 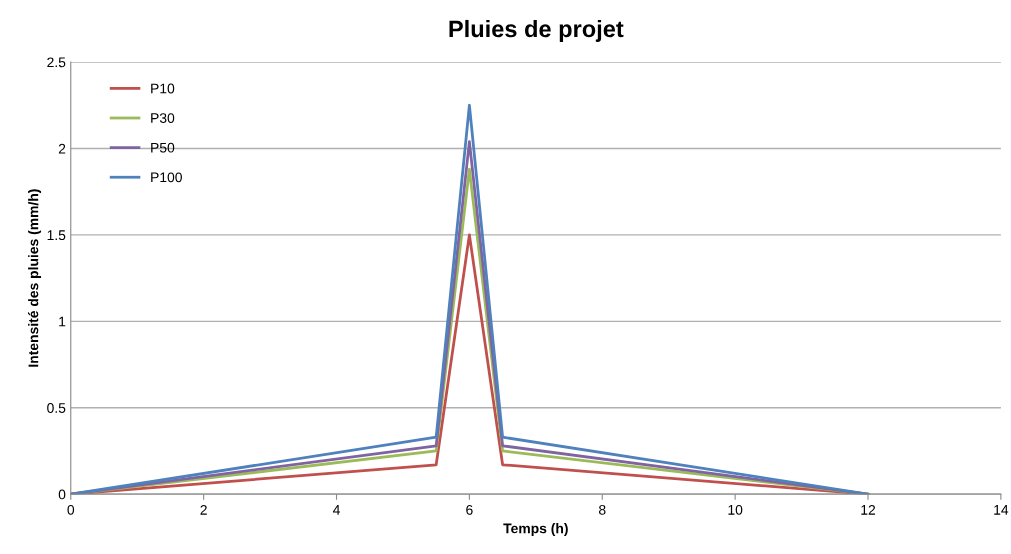 What do you see at coordinates (62, 148) in the screenshot?
I see `y-tick-label: 2` at bounding box center [62, 148].